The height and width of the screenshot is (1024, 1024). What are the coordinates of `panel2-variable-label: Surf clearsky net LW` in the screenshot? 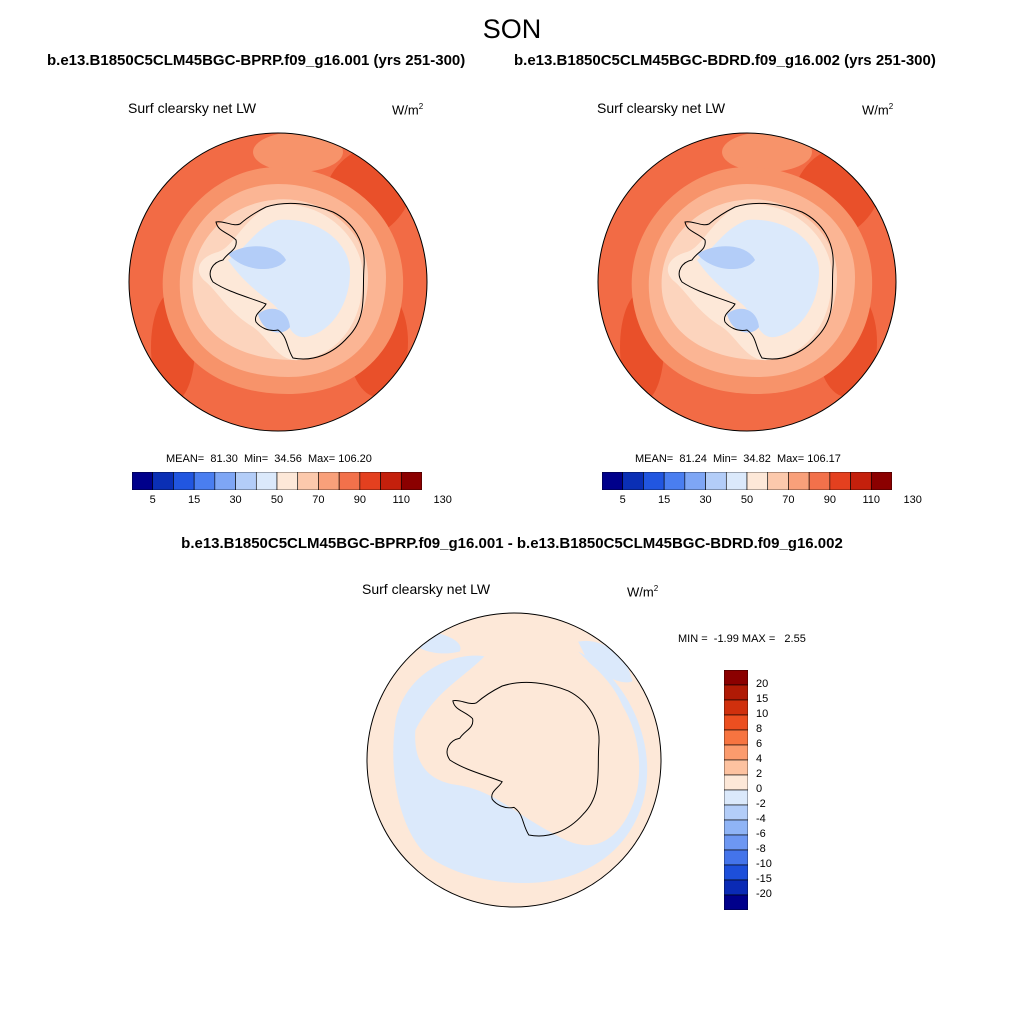 It's located at (661, 108).